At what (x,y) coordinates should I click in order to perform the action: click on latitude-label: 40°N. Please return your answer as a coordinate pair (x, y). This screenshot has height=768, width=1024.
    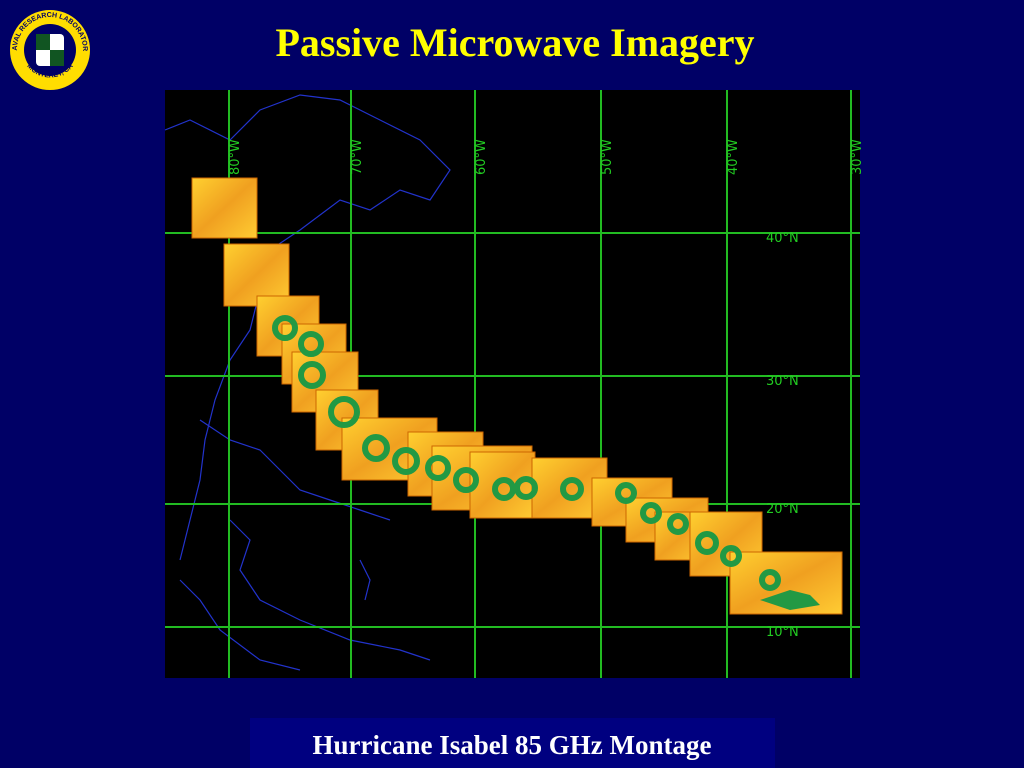
    Looking at the image, I should click on (782, 238).